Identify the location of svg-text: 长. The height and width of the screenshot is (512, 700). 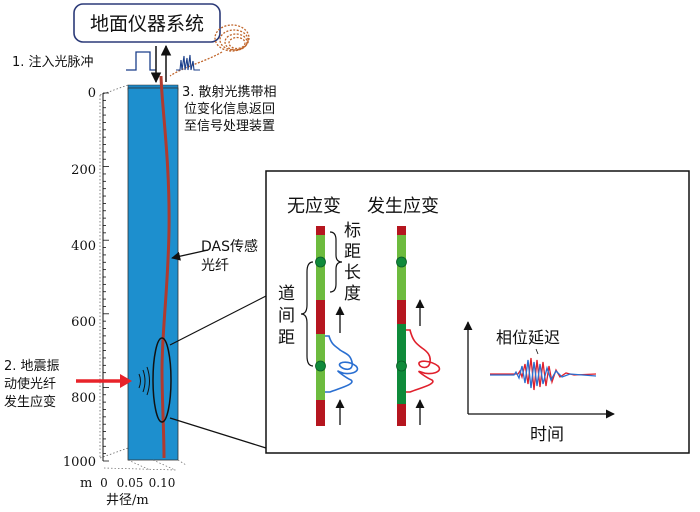
(352, 273).